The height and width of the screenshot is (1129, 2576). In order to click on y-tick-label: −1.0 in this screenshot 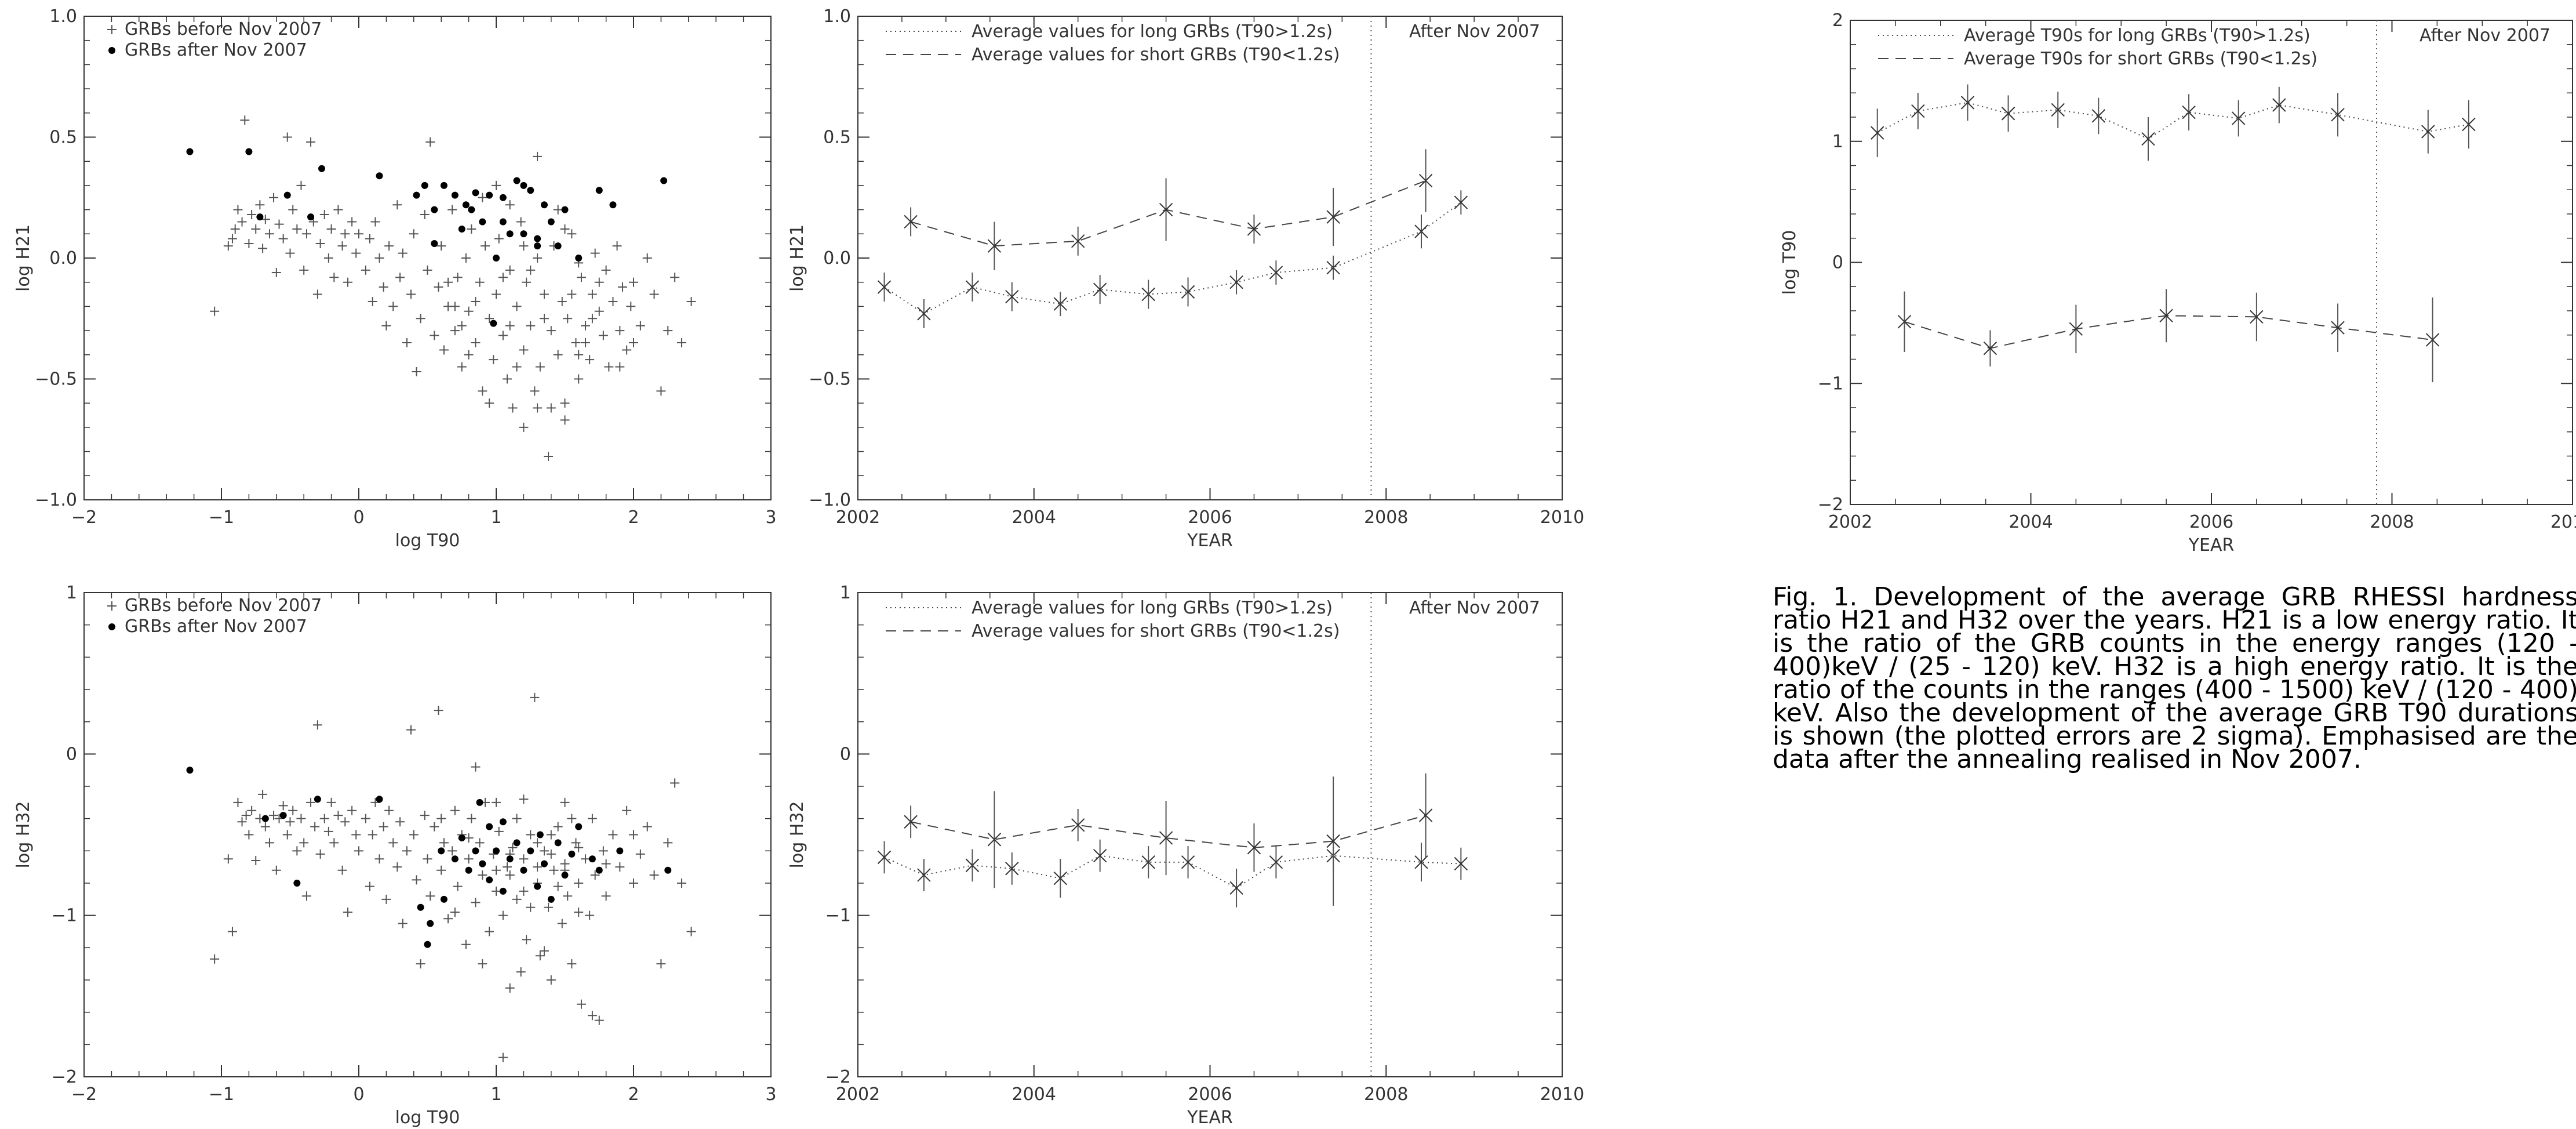, I will do `click(56, 500)`.